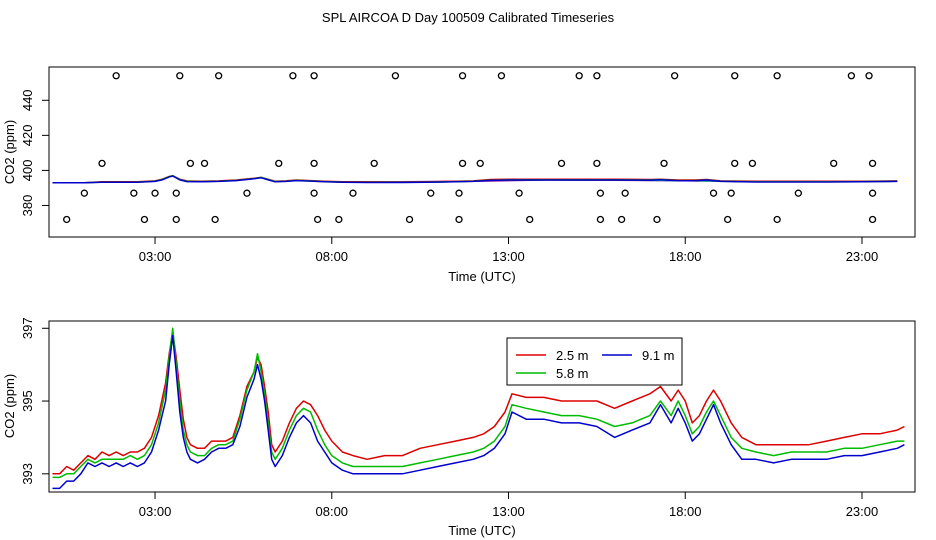 The width and height of the screenshot is (936, 540). What do you see at coordinates (572, 355) in the screenshot?
I see `legend-label-2-5m: 2.5 m` at bounding box center [572, 355].